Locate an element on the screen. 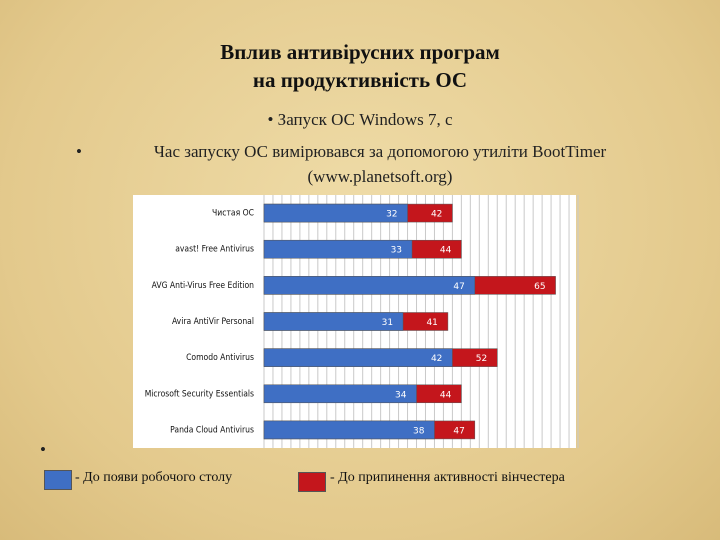 Image resolution: width=720 pixels, height=540 pixels. value-label: 31 is located at coordinates (387, 323).